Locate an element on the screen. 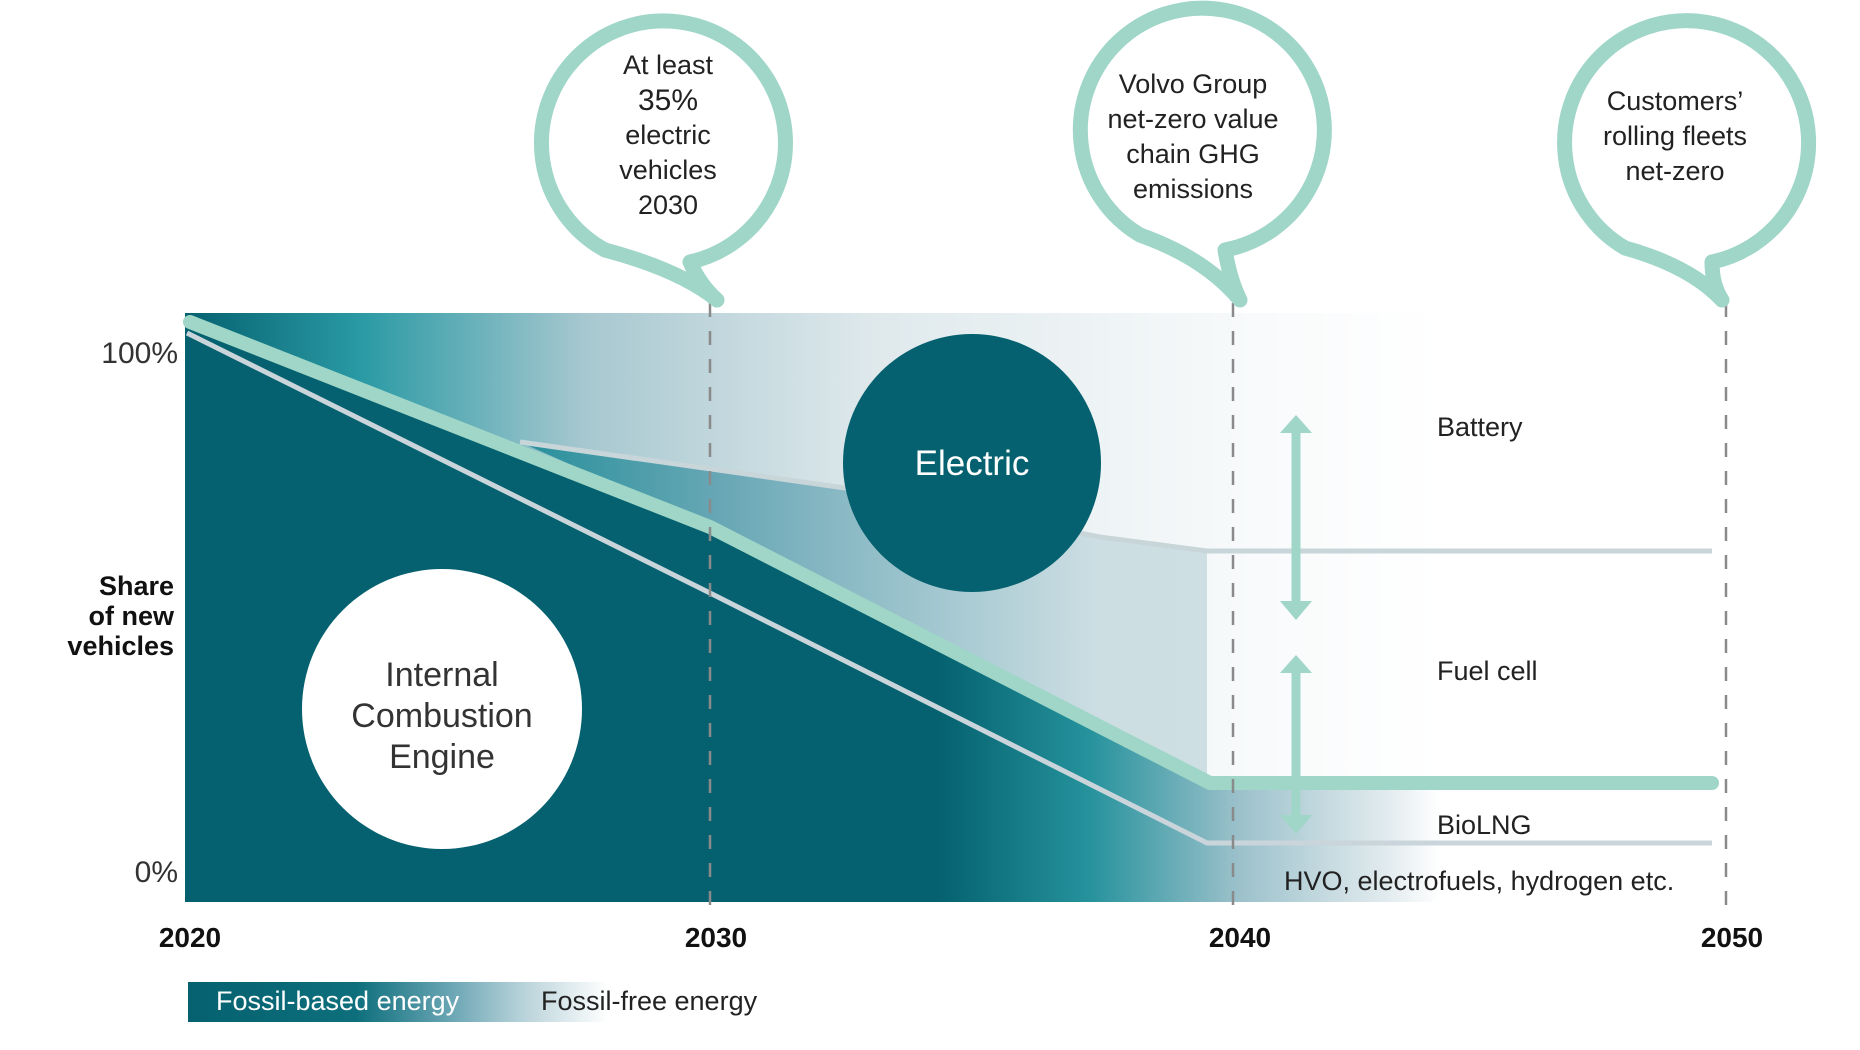 Image resolution: width=1860 pixels, height=1050 pixels. bubble-2030-text: At least 35% electric vehicles 2030 is located at coordinates (668, 135).